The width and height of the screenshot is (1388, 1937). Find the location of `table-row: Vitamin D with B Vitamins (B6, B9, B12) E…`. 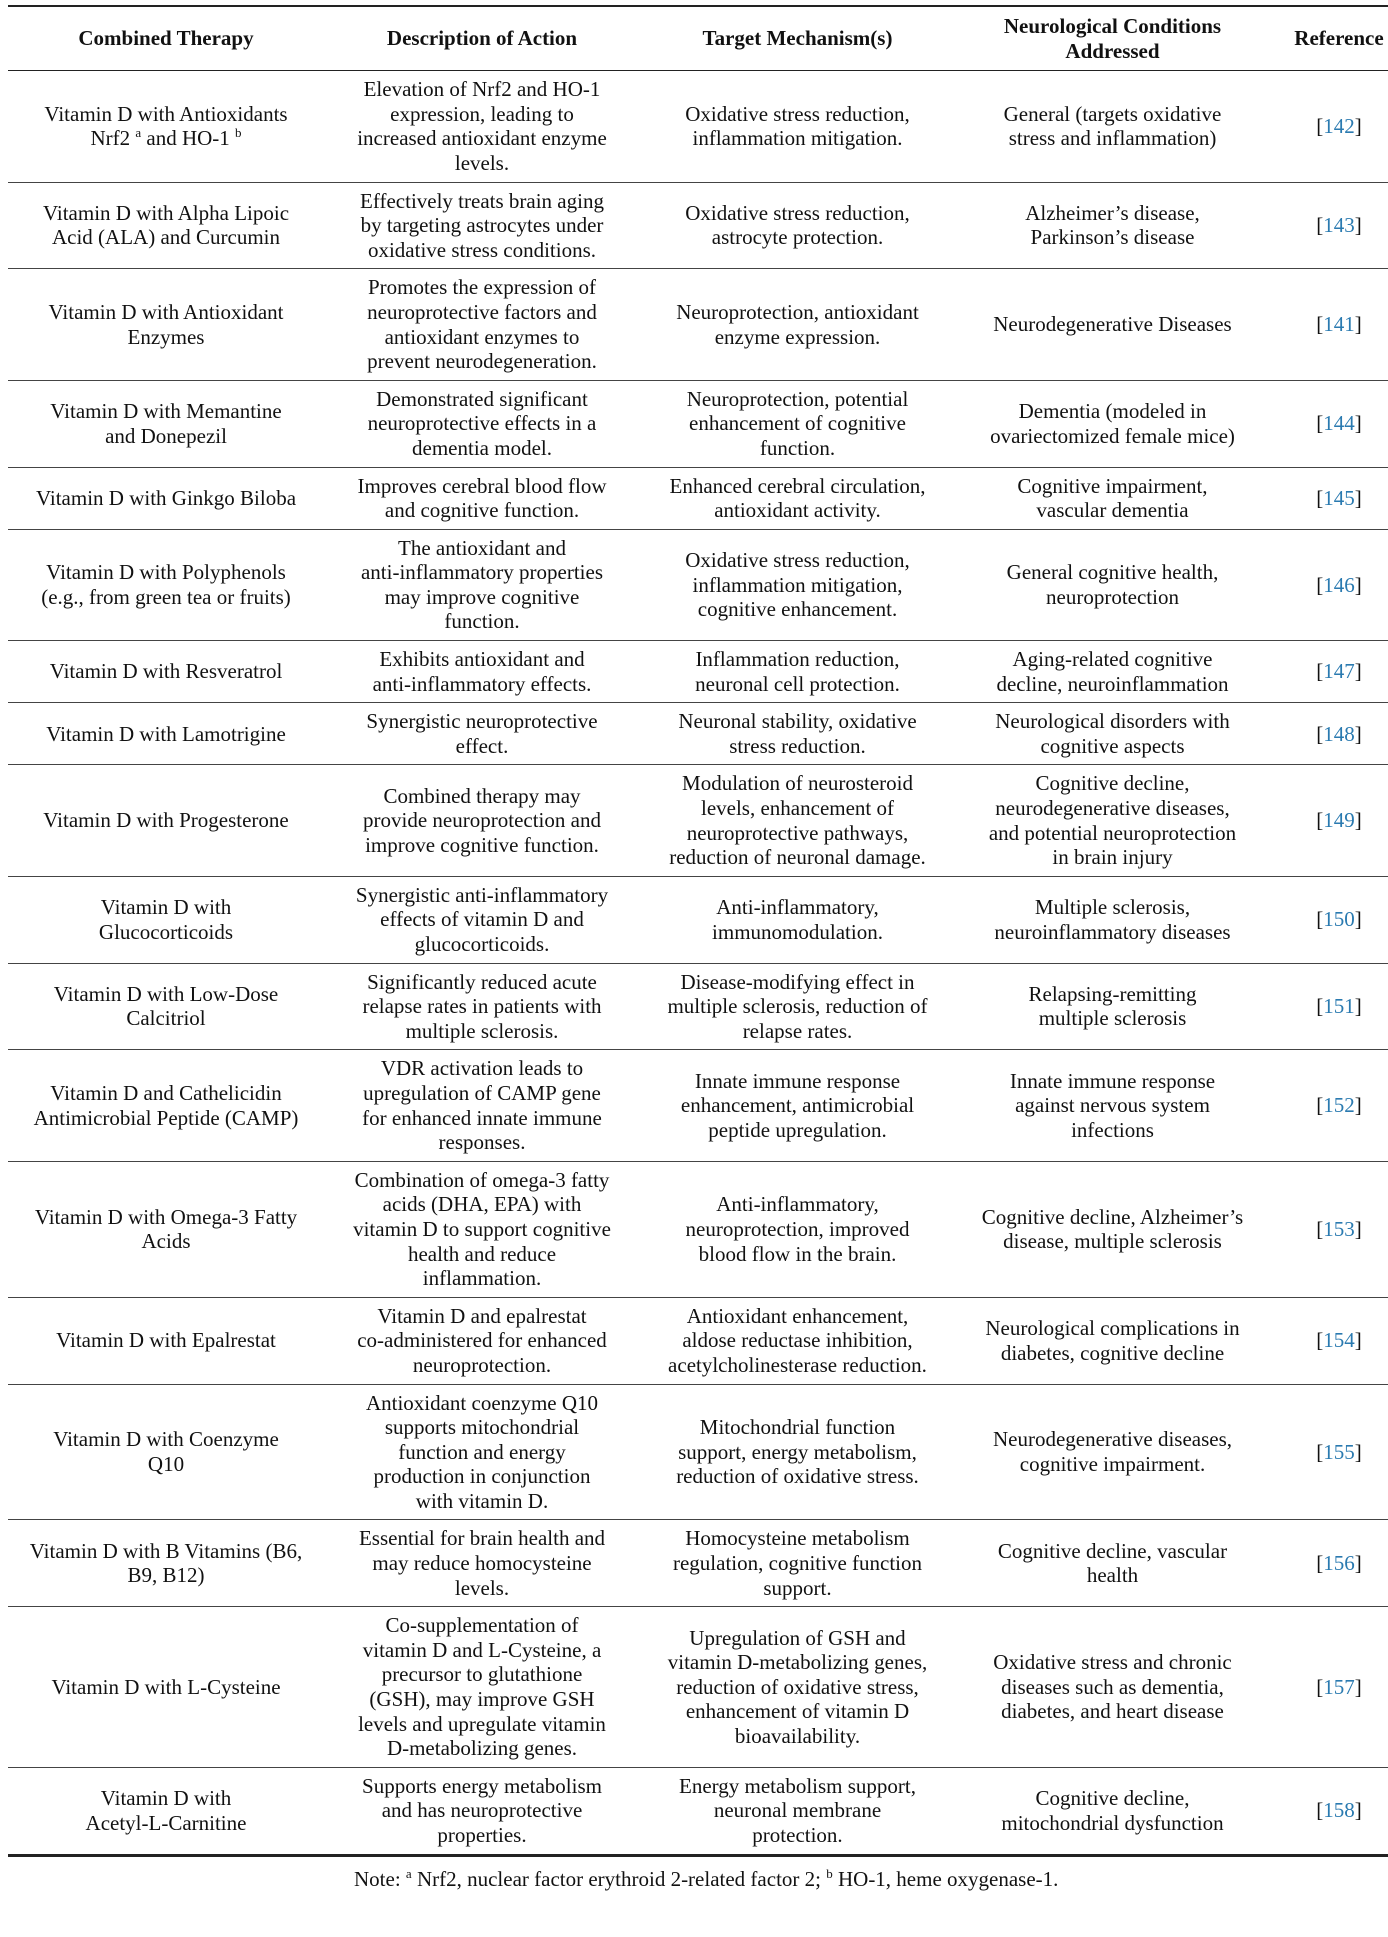

table-row: Vitamin D with B Vitamins (B6, B9, B12) E… is located at coordinates (698, 1563).